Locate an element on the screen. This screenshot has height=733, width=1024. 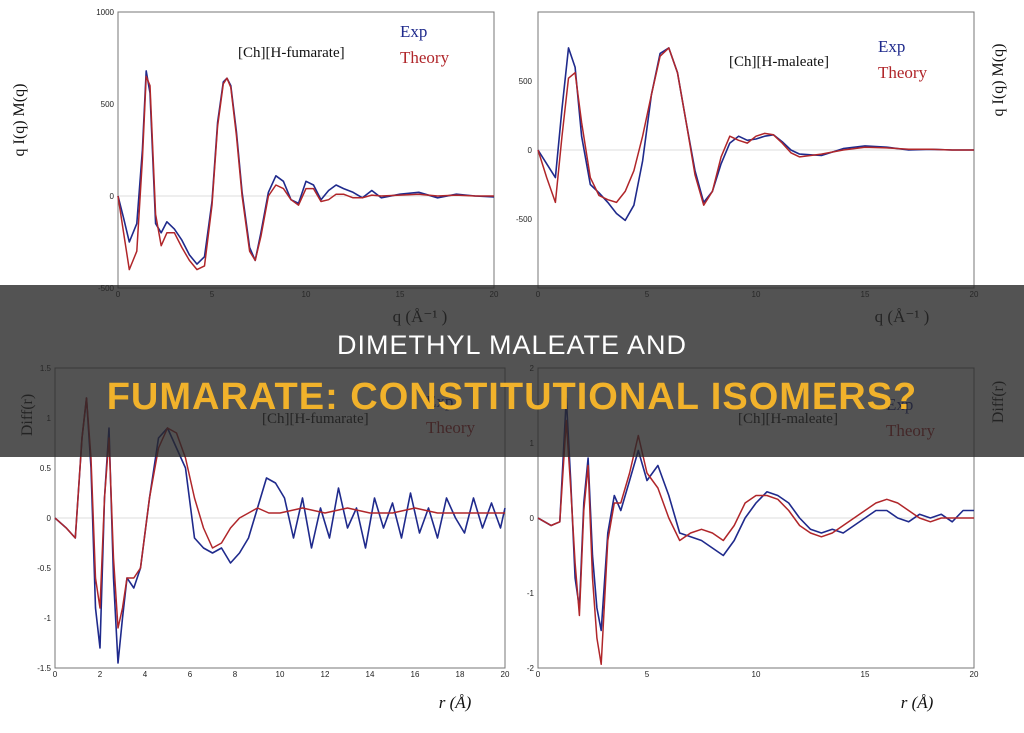
y-tick-label: 1000 is located at coordinates (105, 12).